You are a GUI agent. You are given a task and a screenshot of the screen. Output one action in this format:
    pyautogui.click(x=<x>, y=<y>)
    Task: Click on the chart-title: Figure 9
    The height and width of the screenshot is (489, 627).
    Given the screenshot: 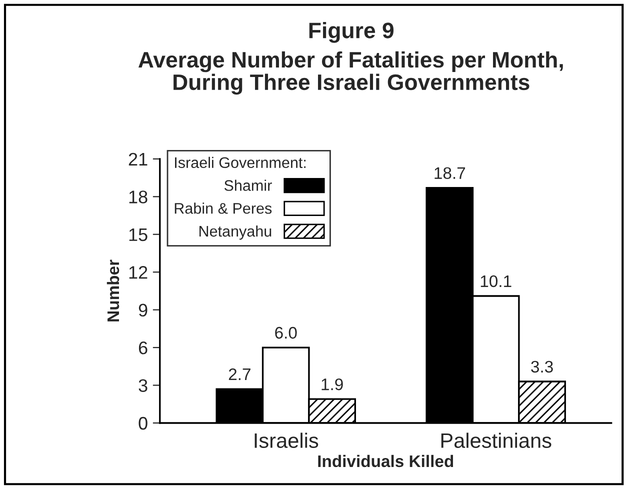 What is the action you would take?
    pyautogui.click(x=351, y=32)
    